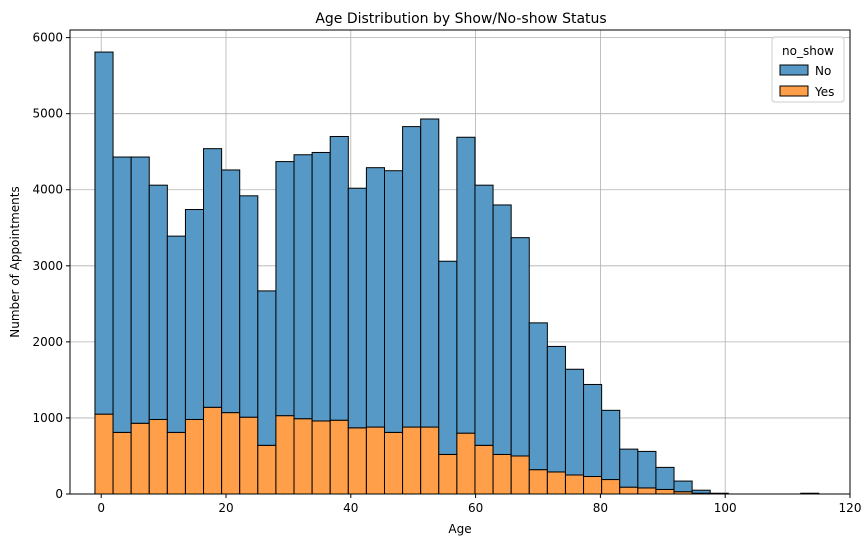  What do you see at coordinates (15, 261) in the screenshot?
I see `y-axis-label: Number of Appointments` at bounding box center [15, 261].